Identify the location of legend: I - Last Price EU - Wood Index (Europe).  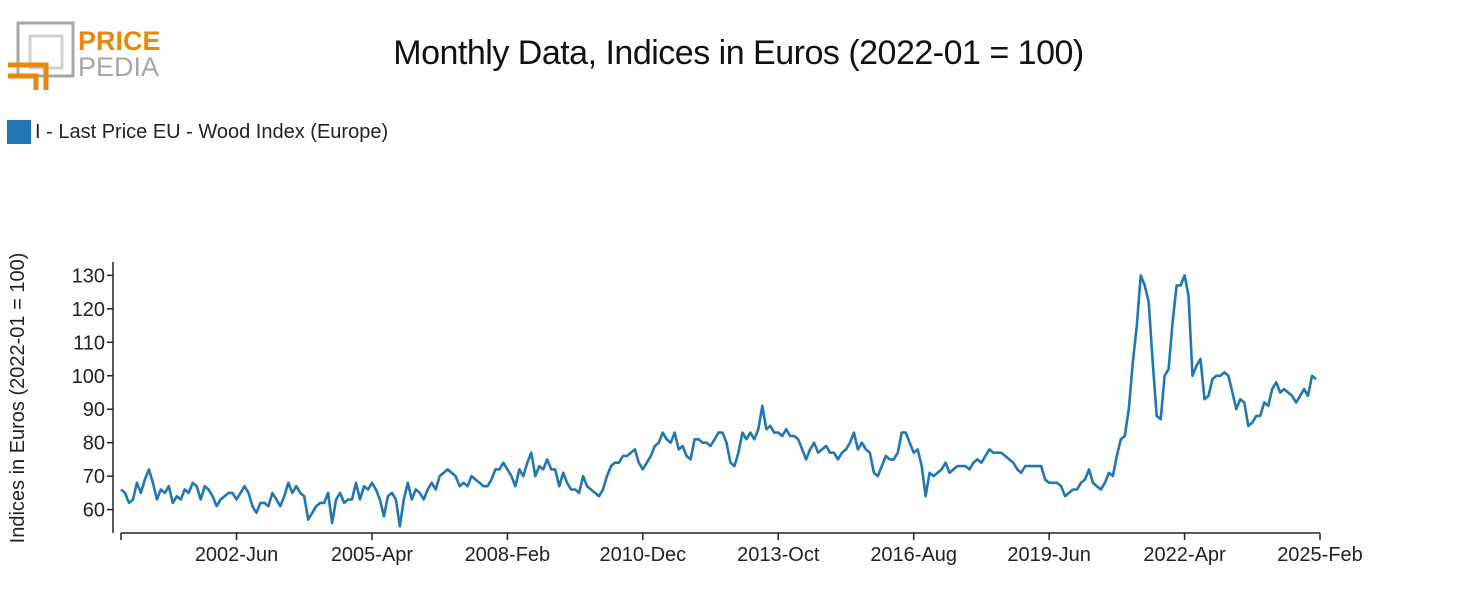
(197, 132).